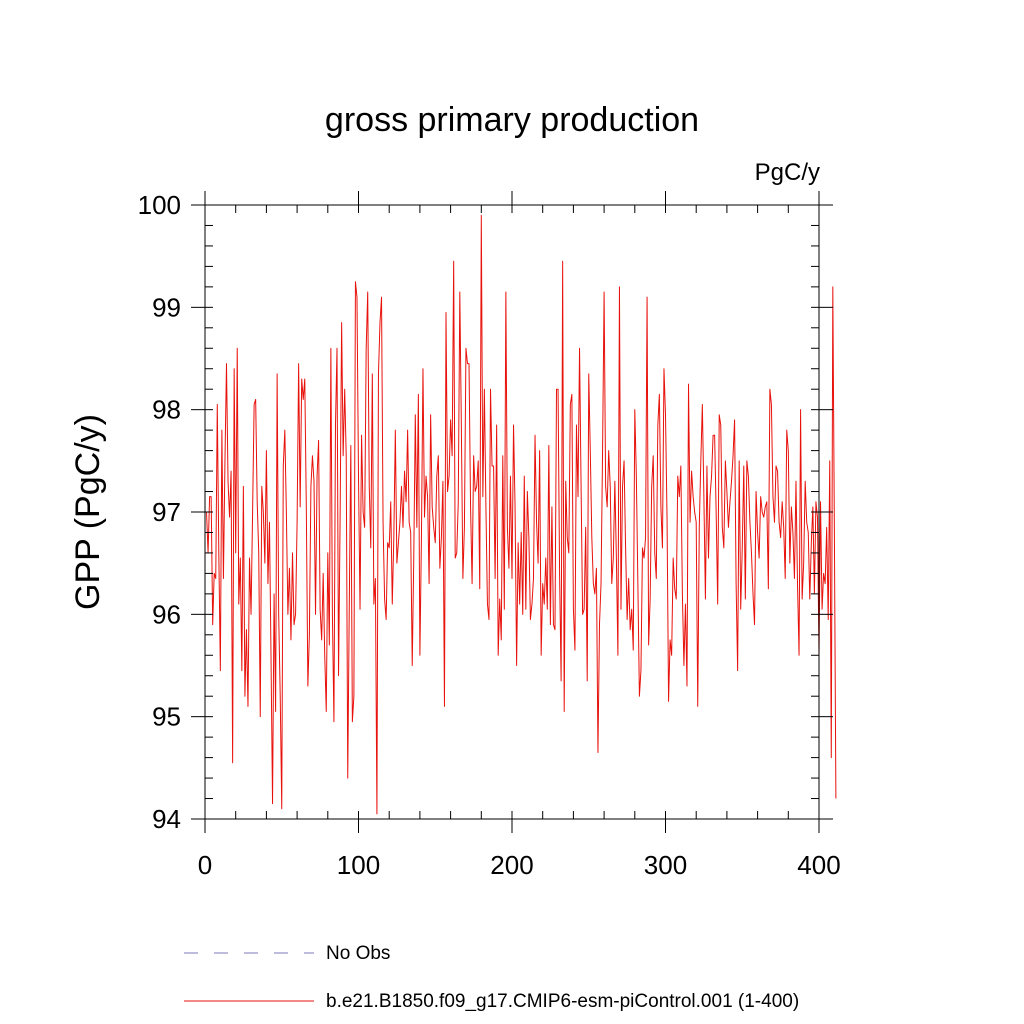  Describe the element at coordinates (665, 865) in the screenshot. I see `x-tick-label: 300` at that location.